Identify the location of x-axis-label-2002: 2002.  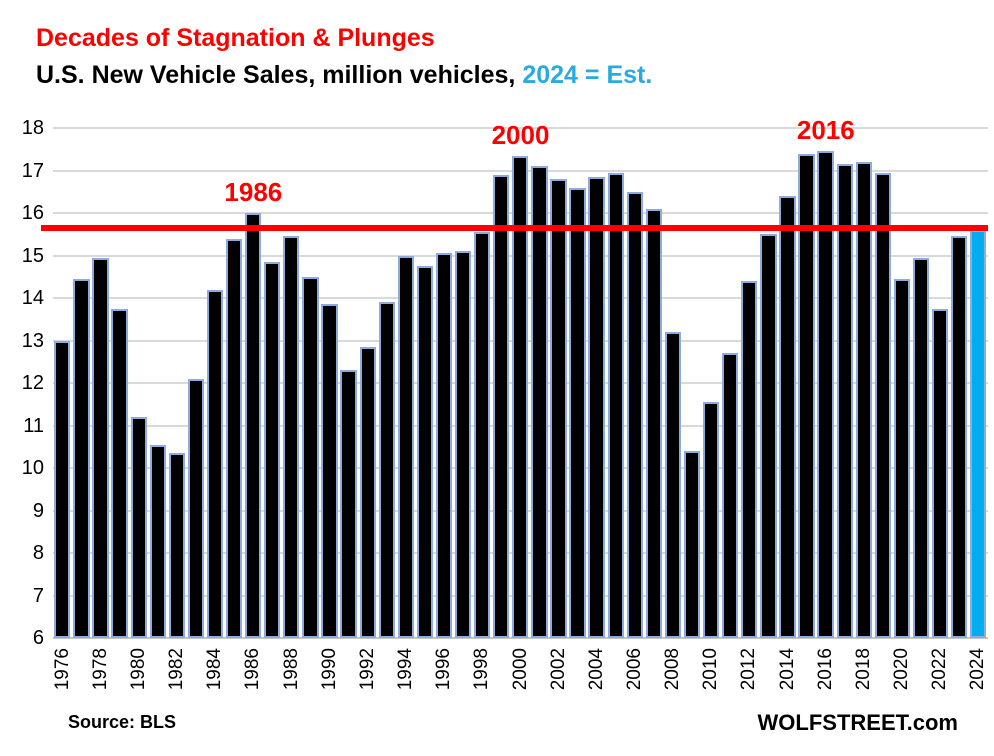
(558, 669).